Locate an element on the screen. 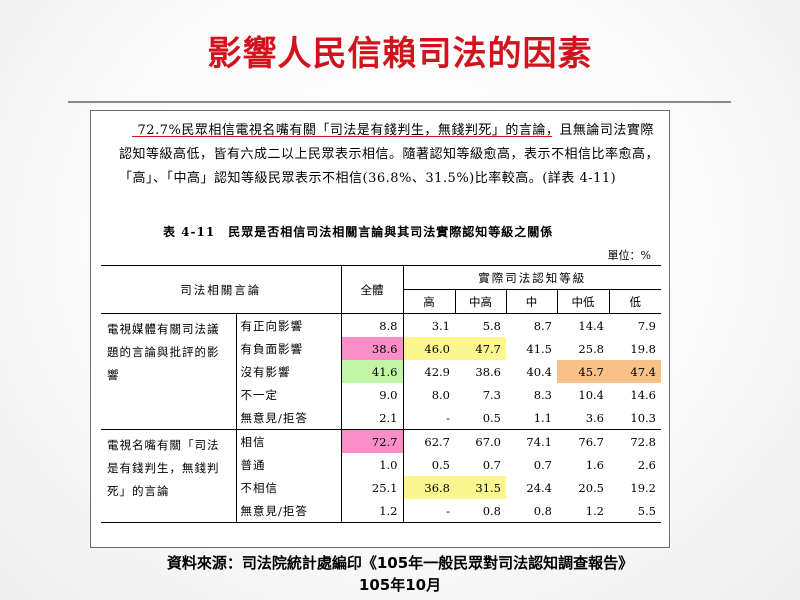  cell-value: 7.3 is located at coordinates (491, 394).